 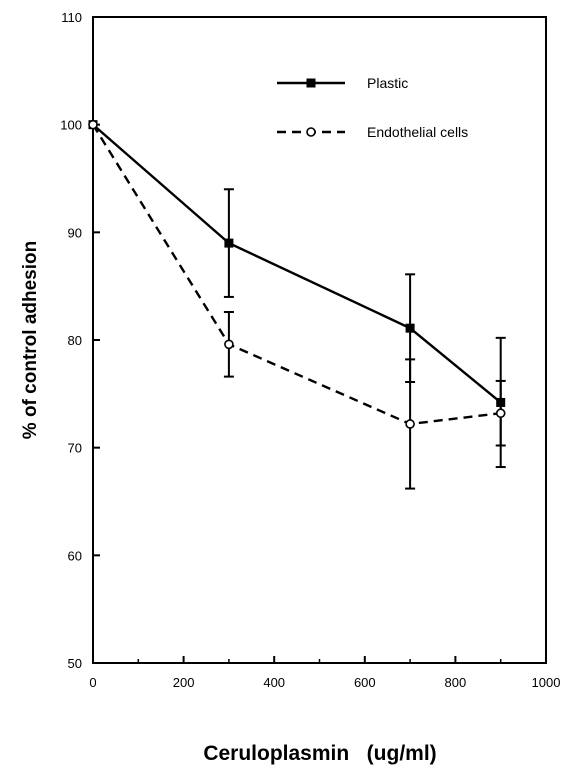 I want to click on x-tick-label: 400, so click(x=274, y=682).